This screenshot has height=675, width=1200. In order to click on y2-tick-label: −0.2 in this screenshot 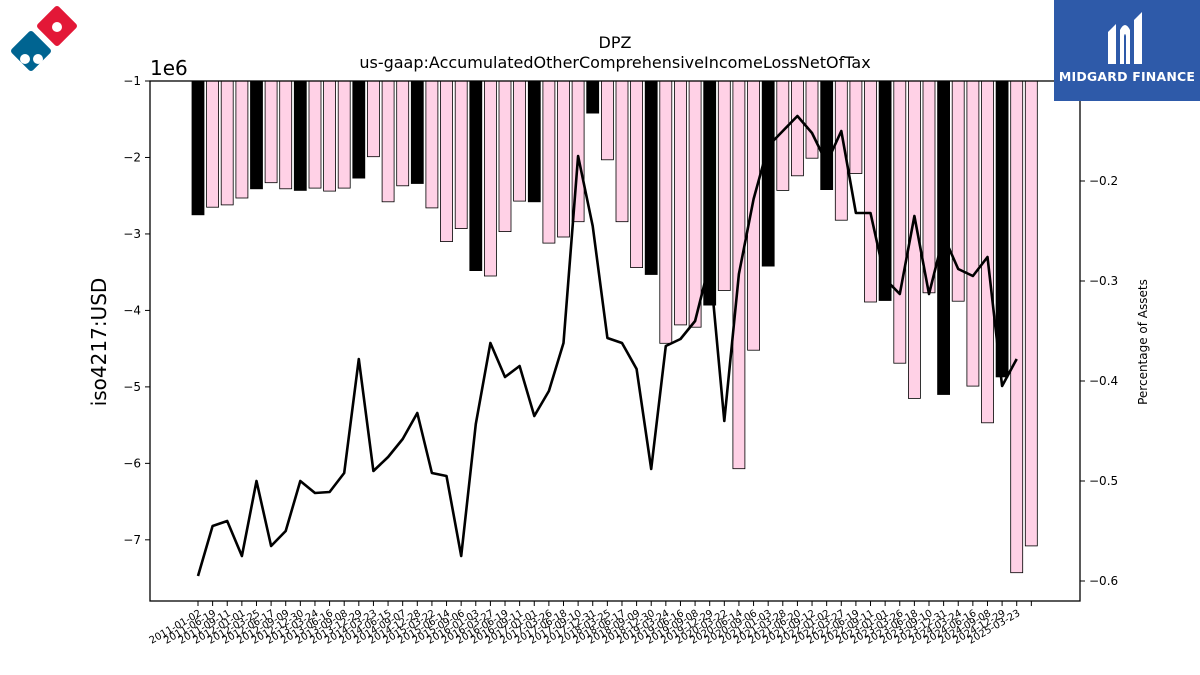, I will do `click(1103, 181)`.